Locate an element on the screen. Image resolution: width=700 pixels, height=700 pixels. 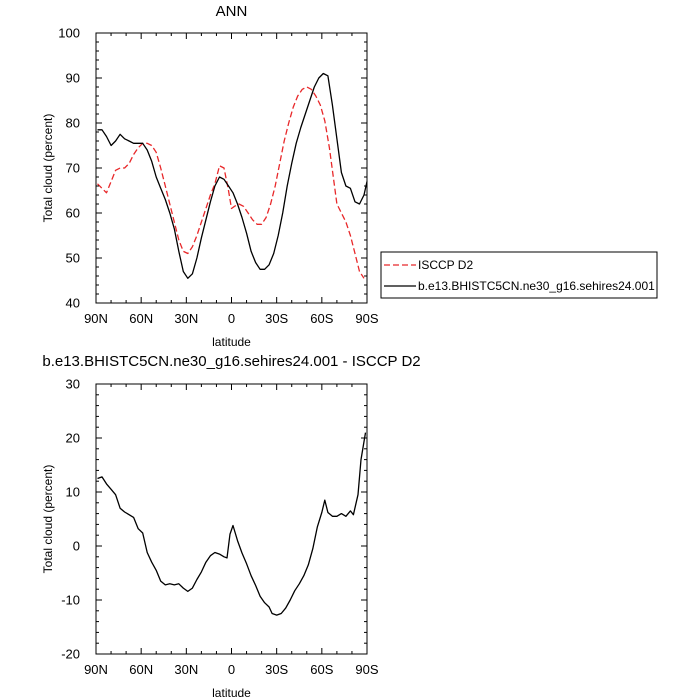
y-tick-label: -20 is located at coordinates (70, 654).